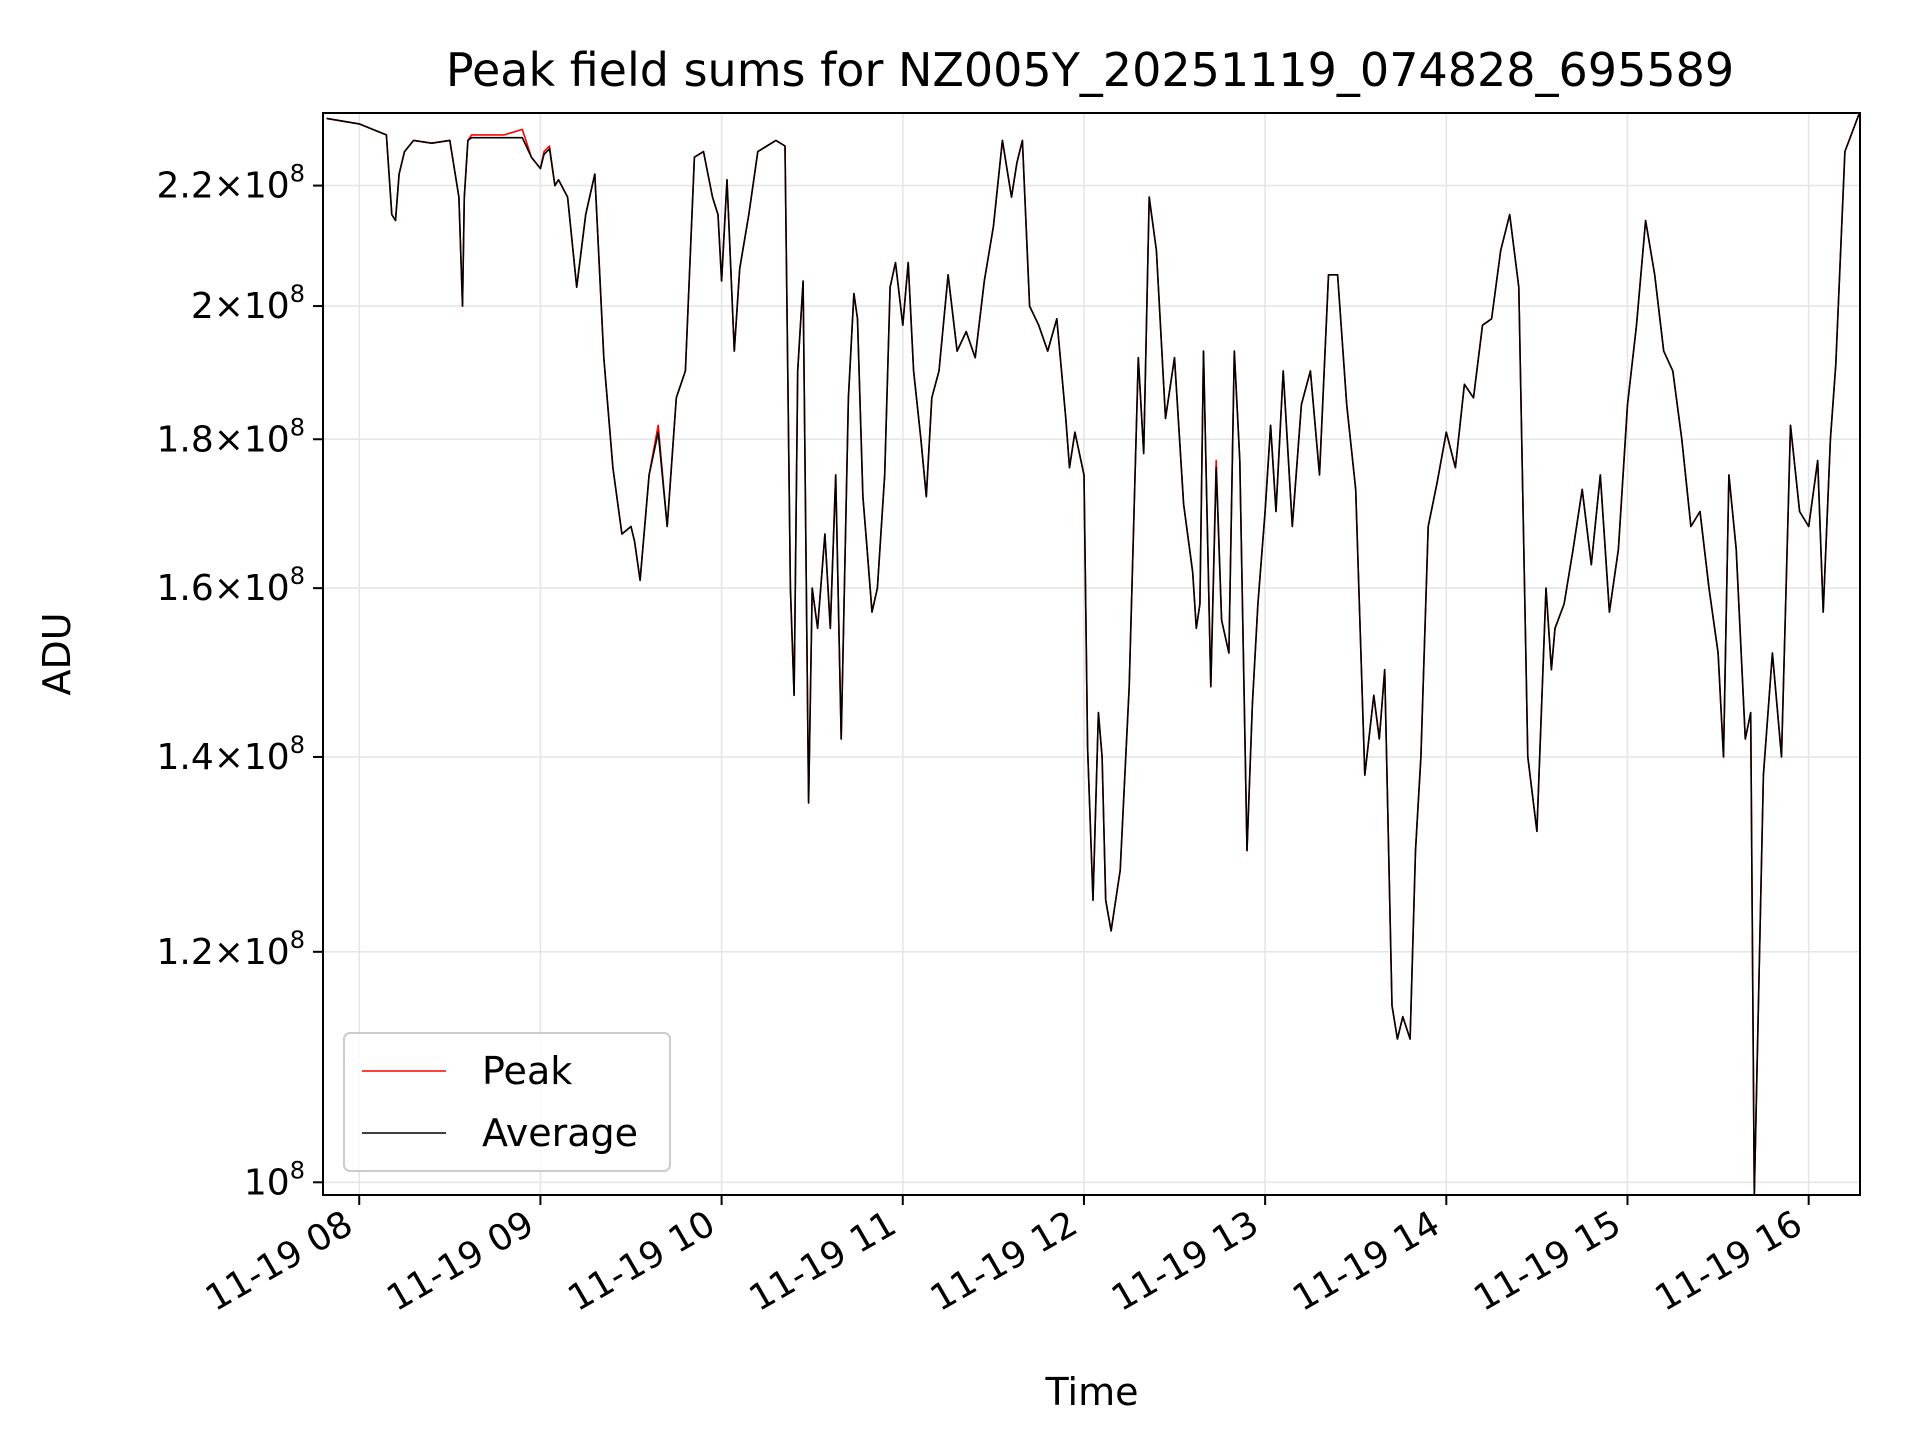 The width and height of the screenshot is (1920, 1440). I want to click on legend-label-peak: Peak, so click(527, 1071).